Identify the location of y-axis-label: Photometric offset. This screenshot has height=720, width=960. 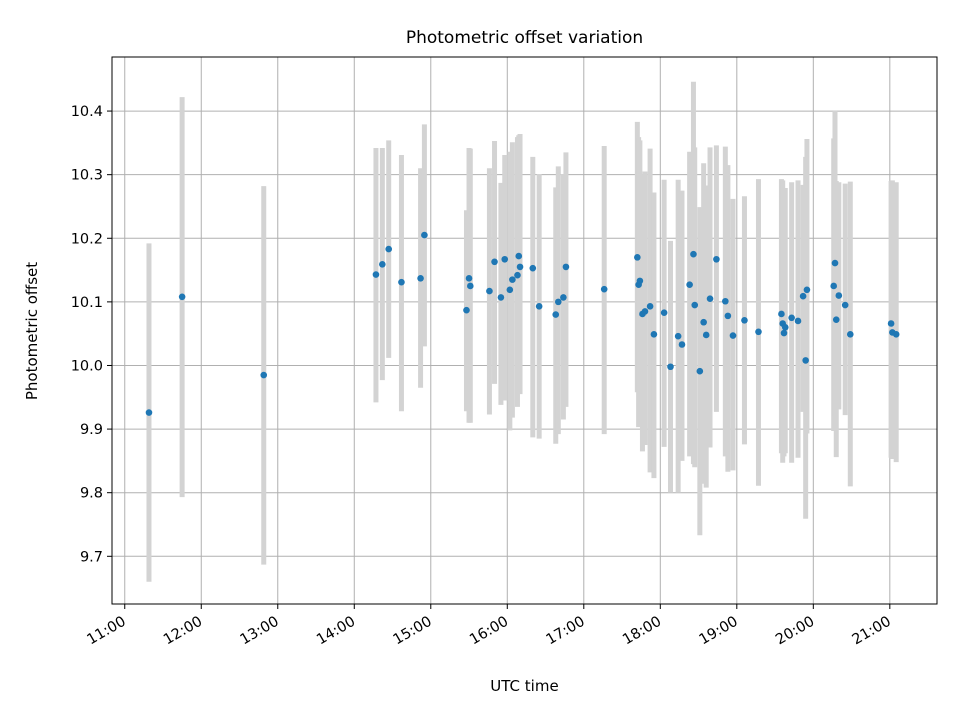
(32, 331).